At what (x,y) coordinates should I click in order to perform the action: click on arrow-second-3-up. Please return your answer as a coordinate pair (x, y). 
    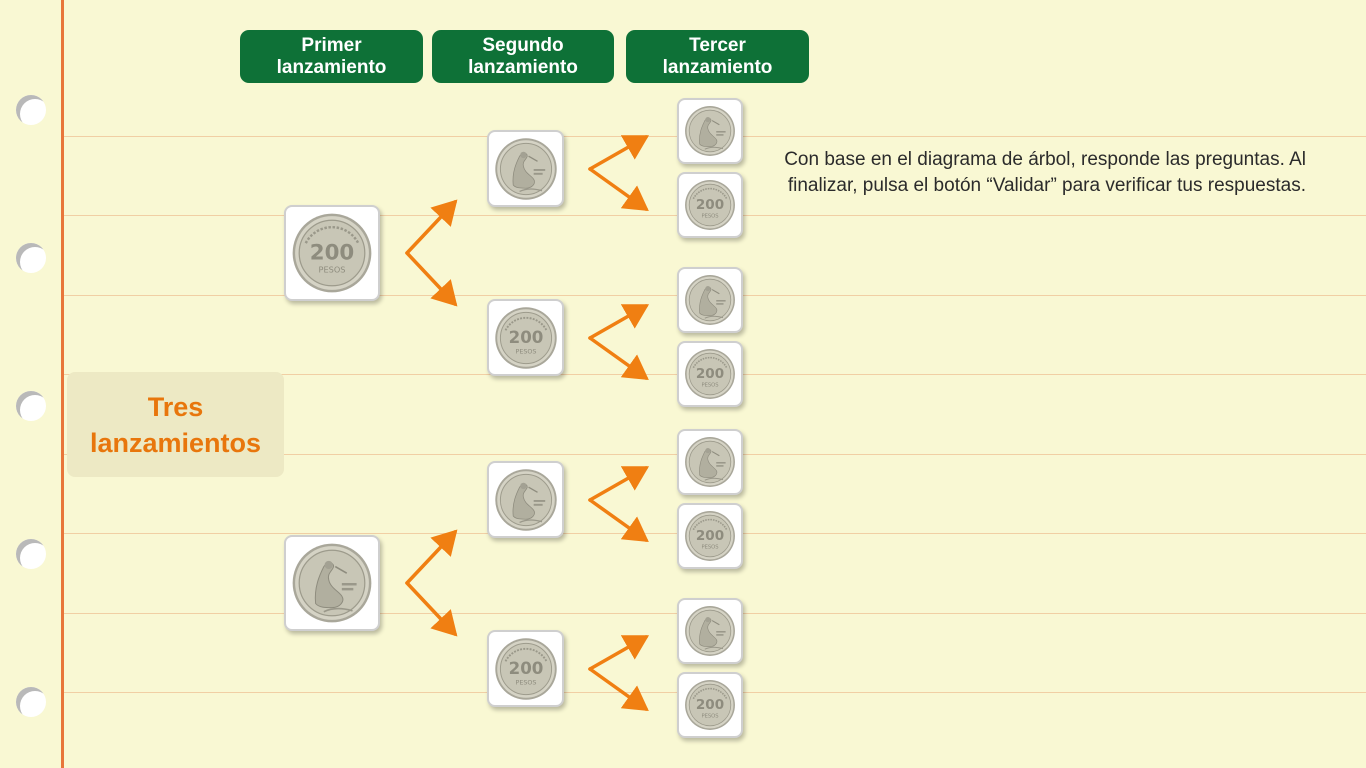
    Looking at the image, I should click on (619, 484).